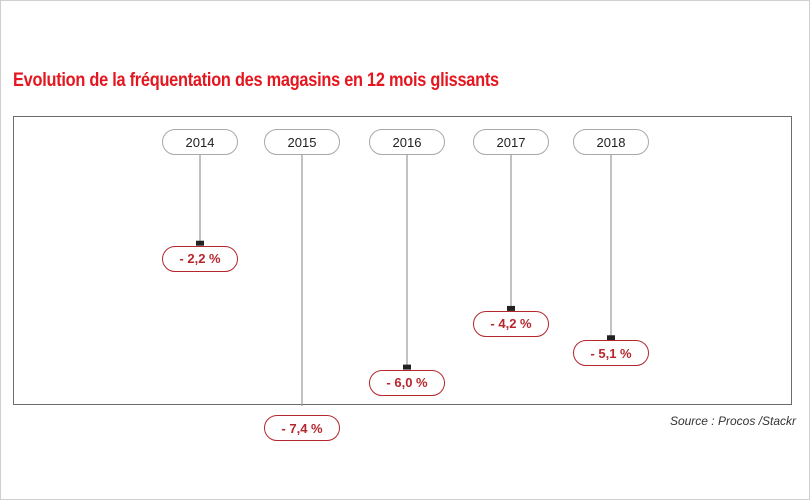 The height and width of the screenshot is (500, 810). What do you see at coordinates (200, 258) in the screenshot?
I see `value-label-2014: - 2,2 %` at bounding box center [200, 258].